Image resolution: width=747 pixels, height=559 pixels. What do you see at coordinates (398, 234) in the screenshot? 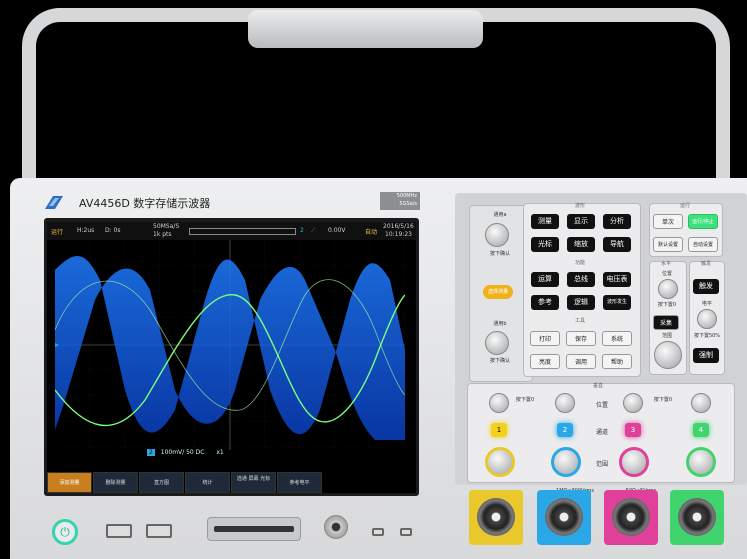
I see `clock: 10:19:23` at bounding box center [398, 234].